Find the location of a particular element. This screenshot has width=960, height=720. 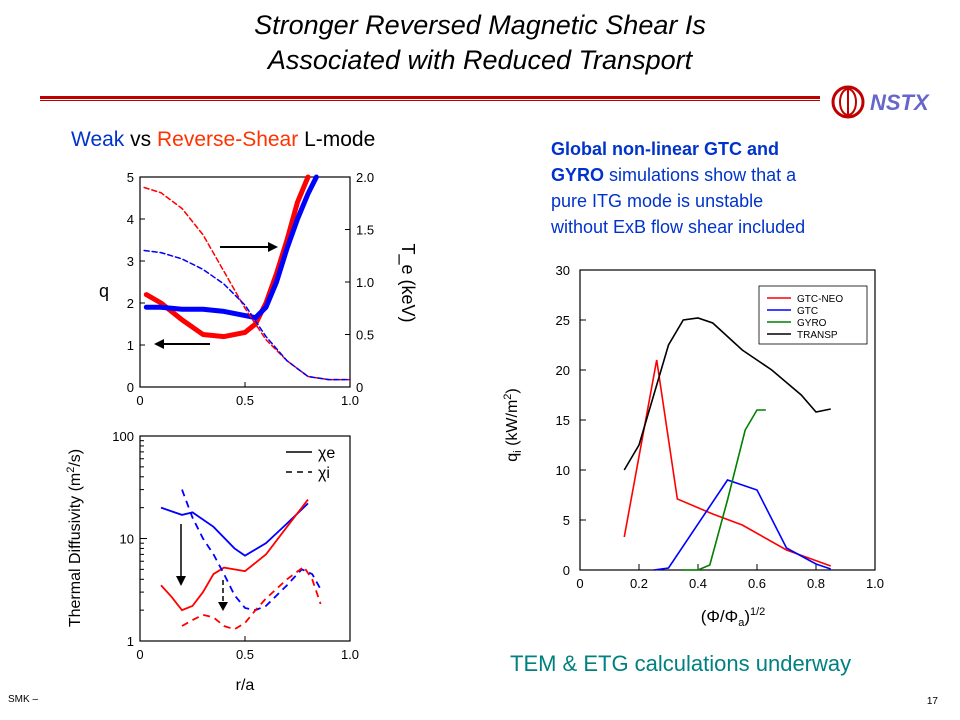

chart1-xtick-label: 0.5 is located at coordinates (245, 400).